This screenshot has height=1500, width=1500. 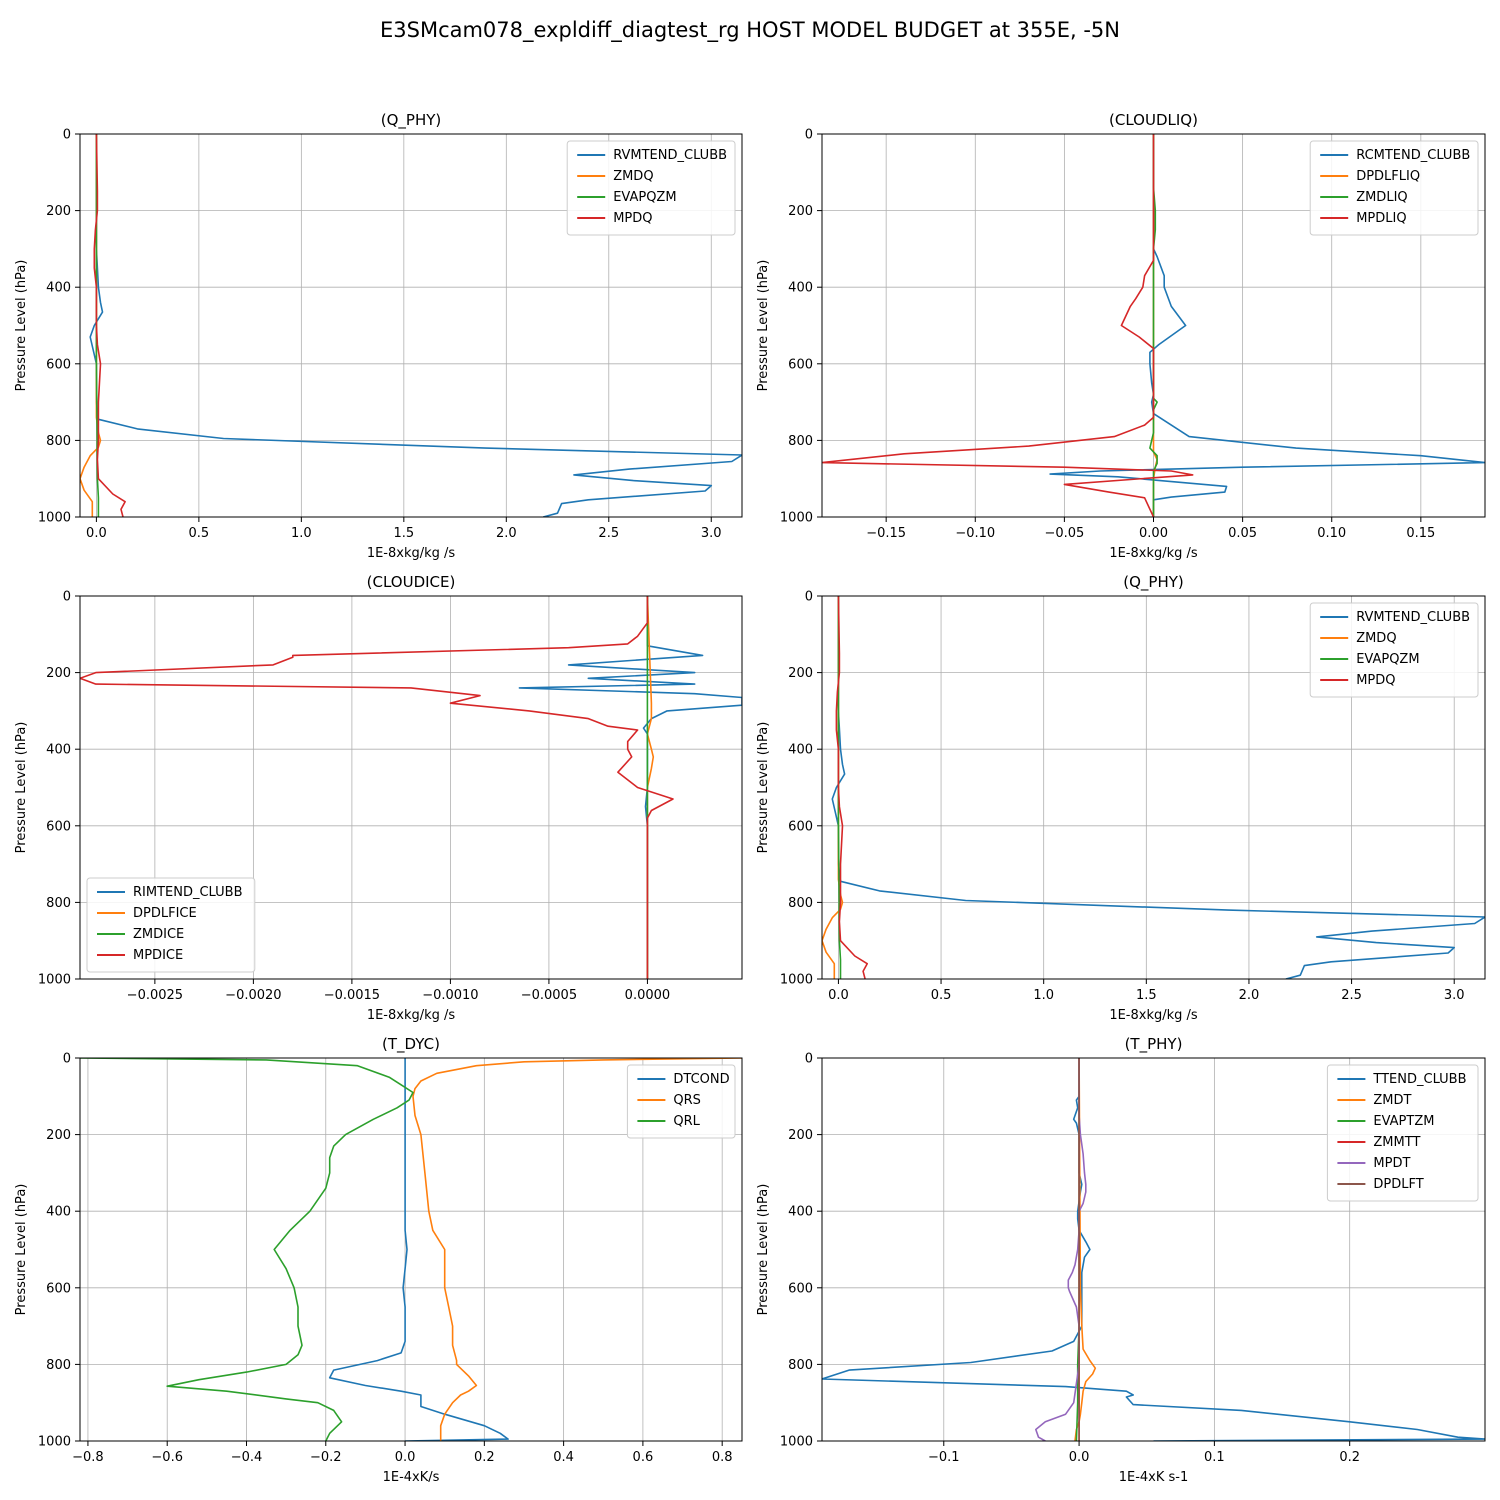 What do you see at coordinates (1154, 1044) in the screenshot?
I see `chart-title: (T_PHY)` at bounding box center [1154, 1044].